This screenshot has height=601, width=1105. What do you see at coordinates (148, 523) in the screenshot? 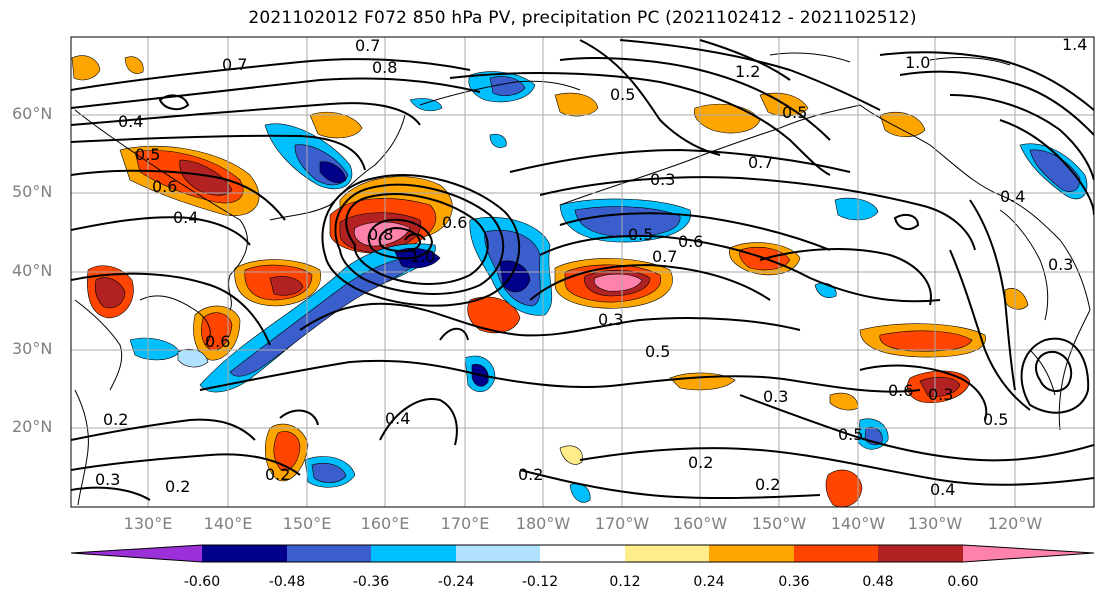
I see `lon-label: 130°E` at bounding box center [148, 523].